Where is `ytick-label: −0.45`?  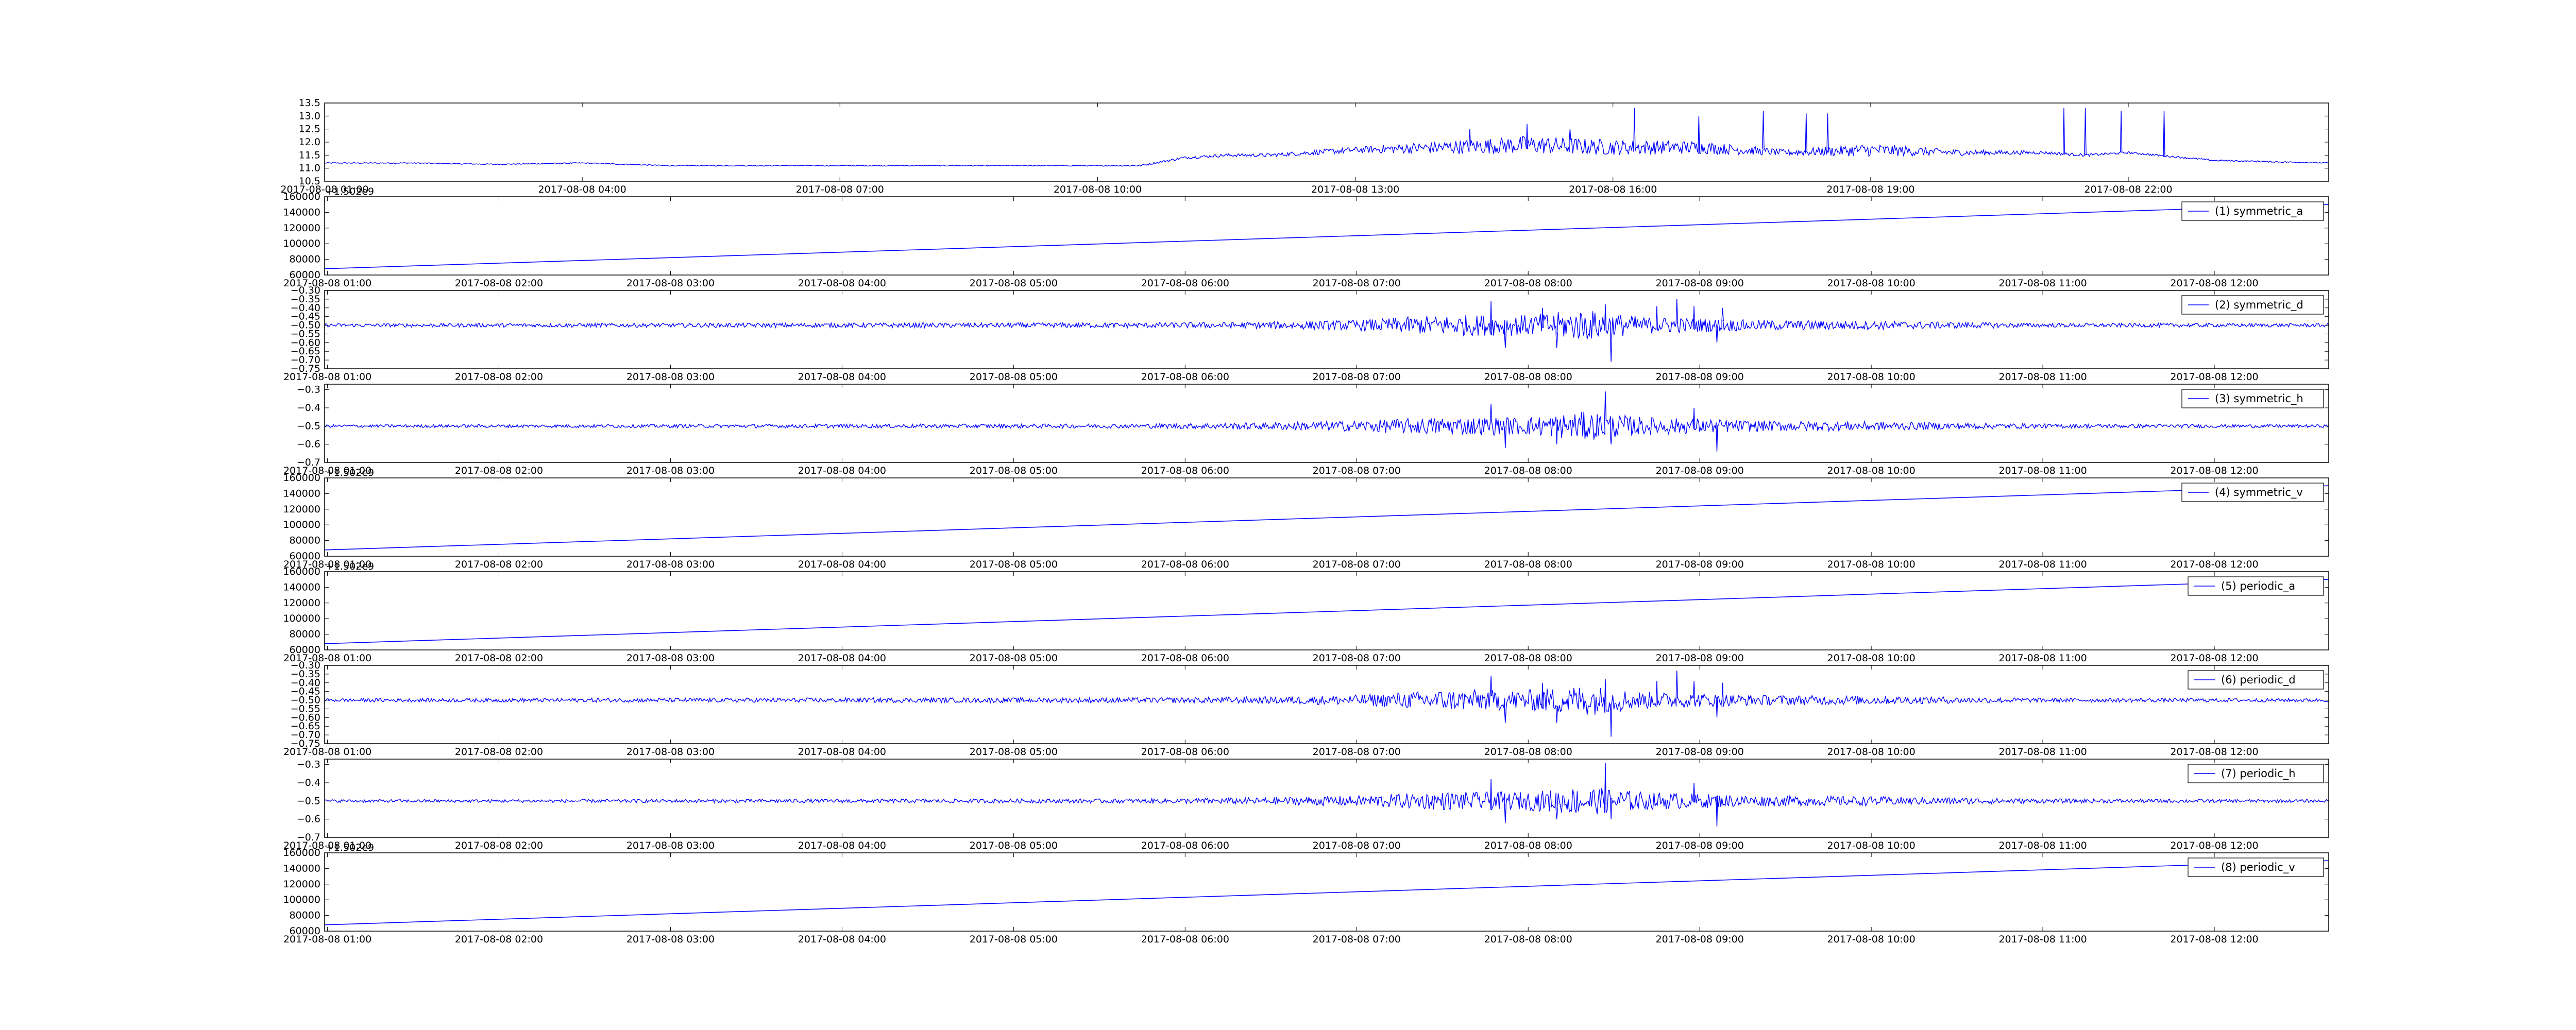
ytick-label: −0.45 is located at coordinates (305, 316).